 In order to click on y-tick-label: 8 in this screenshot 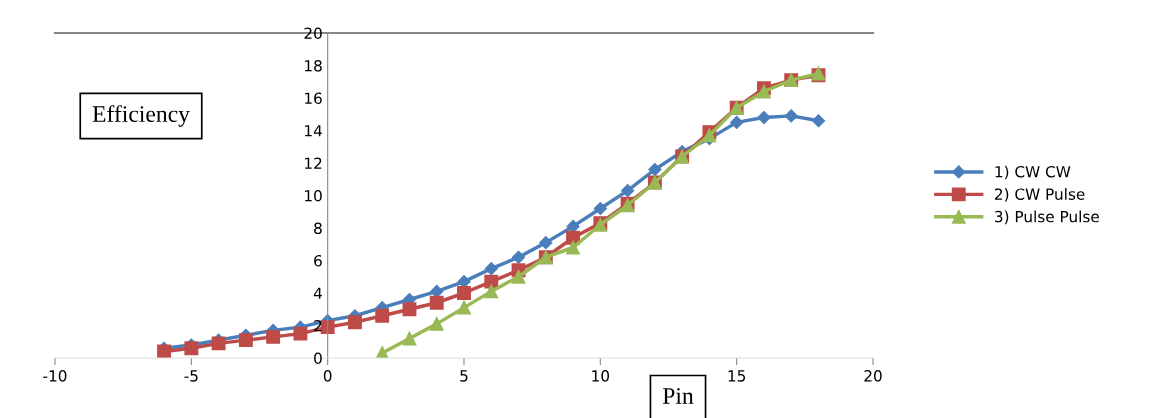, I will do `click(318, 228)`.